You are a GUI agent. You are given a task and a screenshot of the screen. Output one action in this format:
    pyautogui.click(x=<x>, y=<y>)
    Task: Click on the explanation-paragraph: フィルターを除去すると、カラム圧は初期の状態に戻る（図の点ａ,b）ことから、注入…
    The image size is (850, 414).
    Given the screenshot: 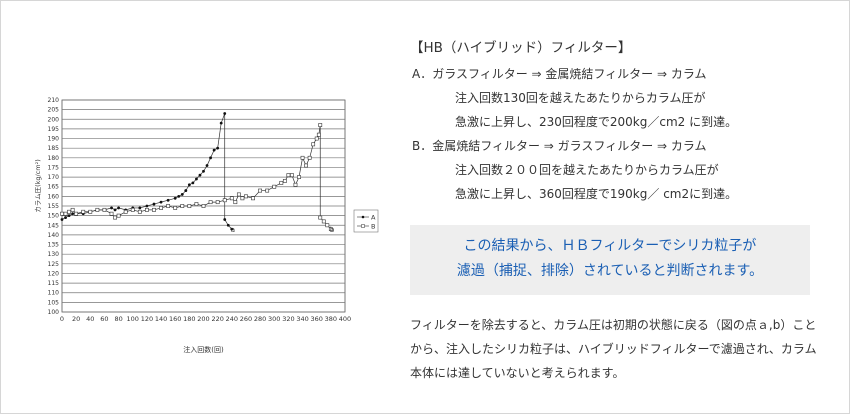 What is the action you would take?
    pyautogui.click(x=613, y=349)
    